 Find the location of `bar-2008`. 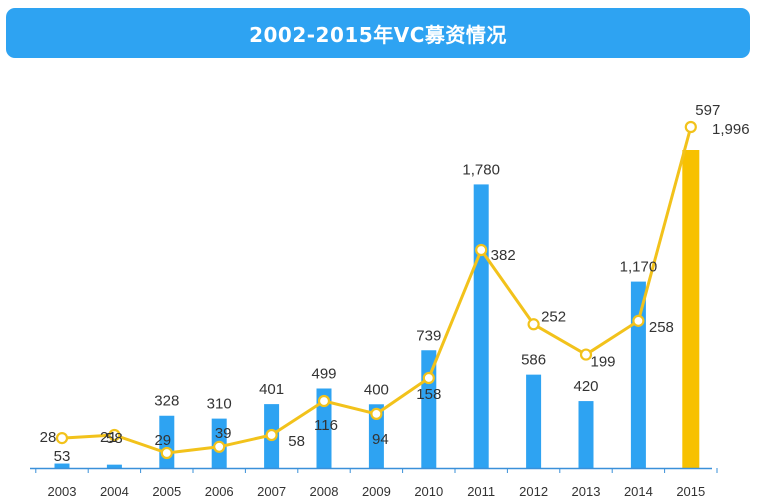

bar-2008 is located at coordinates (324, 428).